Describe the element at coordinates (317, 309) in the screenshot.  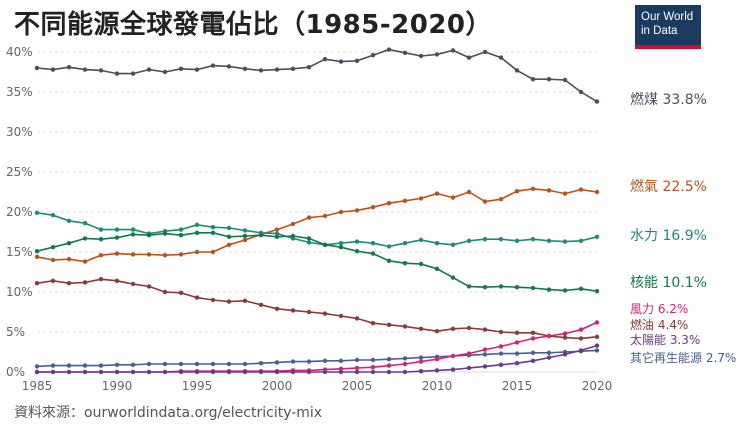
I see `series-line-oil` at that location.